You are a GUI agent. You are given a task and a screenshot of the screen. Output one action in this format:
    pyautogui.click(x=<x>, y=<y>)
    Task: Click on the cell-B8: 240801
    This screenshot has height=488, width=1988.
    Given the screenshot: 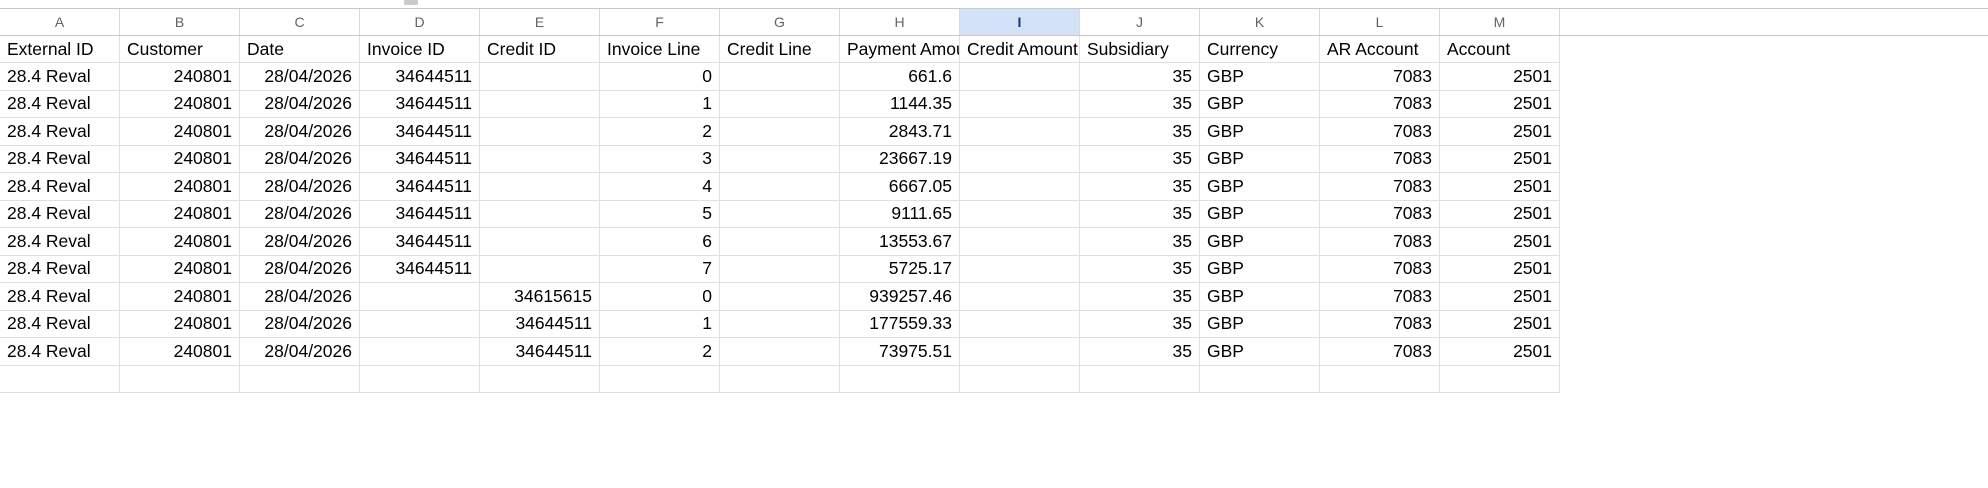 What is the action you would take?
    pyautogui.click(x=180, y=242)
    